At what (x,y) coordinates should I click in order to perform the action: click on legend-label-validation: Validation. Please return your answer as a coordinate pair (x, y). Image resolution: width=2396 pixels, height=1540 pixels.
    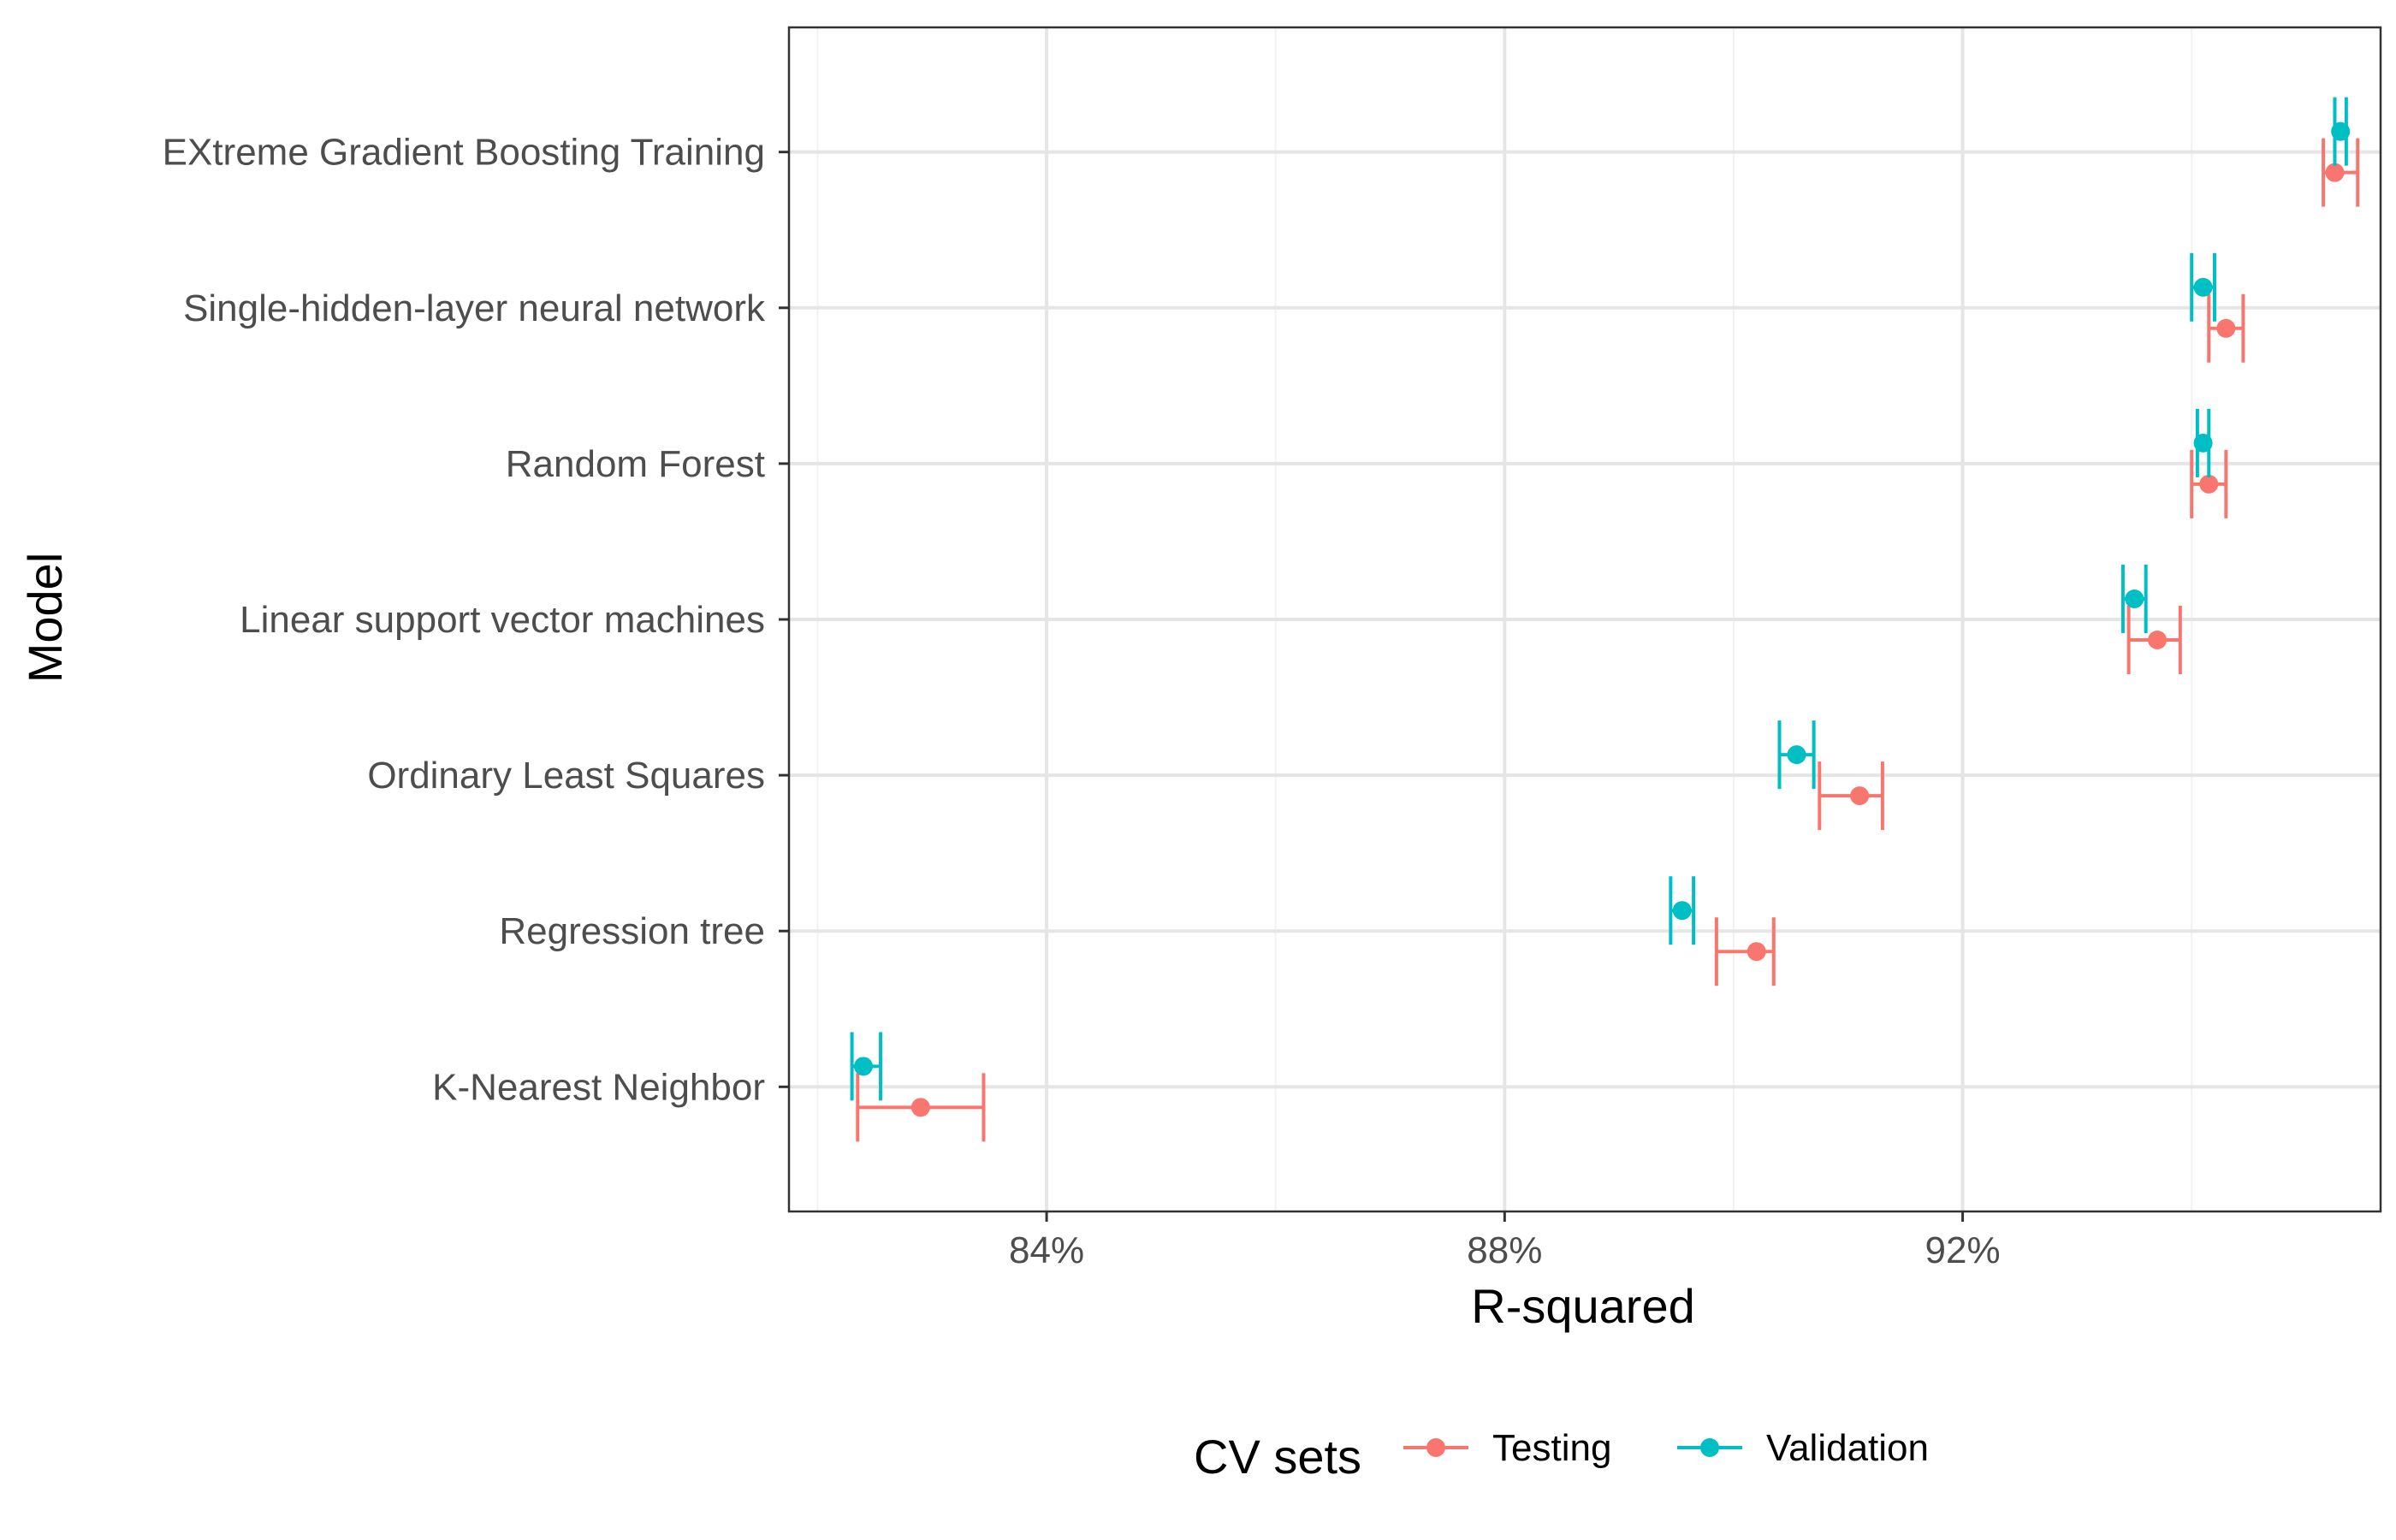
    Looking at the image, I should click on (1848, 1448).